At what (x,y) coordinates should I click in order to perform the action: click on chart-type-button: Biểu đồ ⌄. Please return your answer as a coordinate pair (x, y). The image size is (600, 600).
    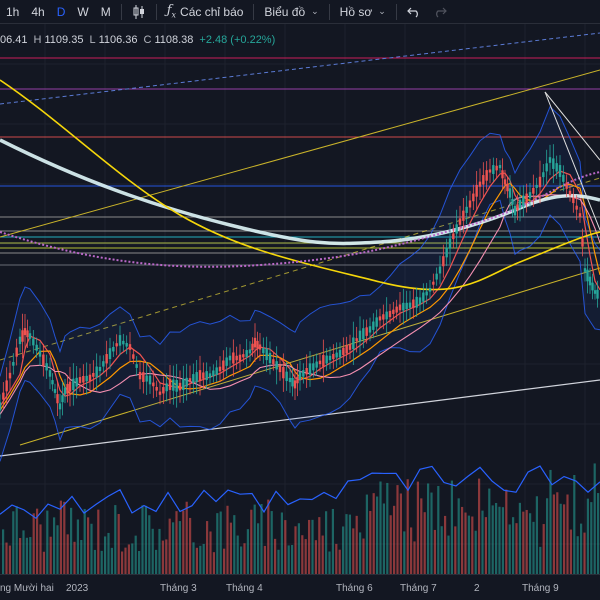
    Looking at the image, I should click on (291, 12).